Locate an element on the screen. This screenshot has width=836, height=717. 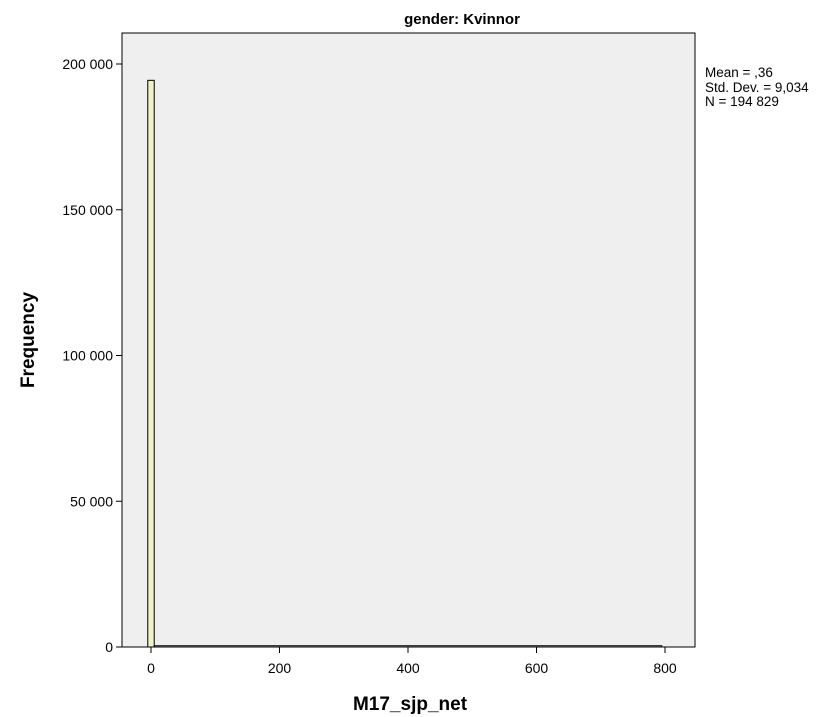
y-tick-label: 100 000 is located at coordinates (87, 356).